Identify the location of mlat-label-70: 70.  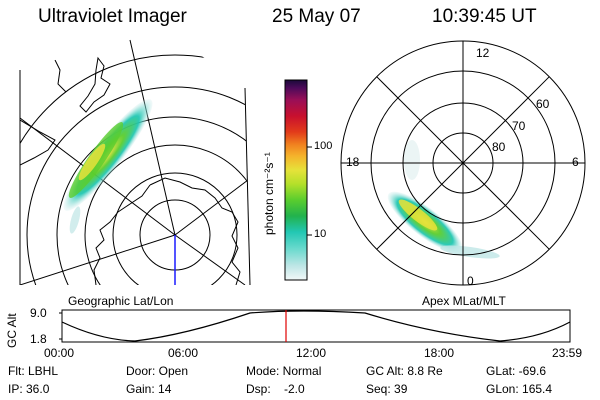
(519, 126).